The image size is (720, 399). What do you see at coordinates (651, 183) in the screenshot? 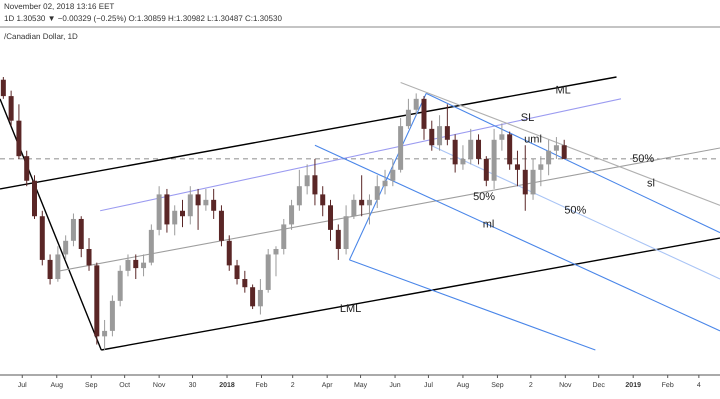
I see `annotation: sl` at bounding box center [651, 183].